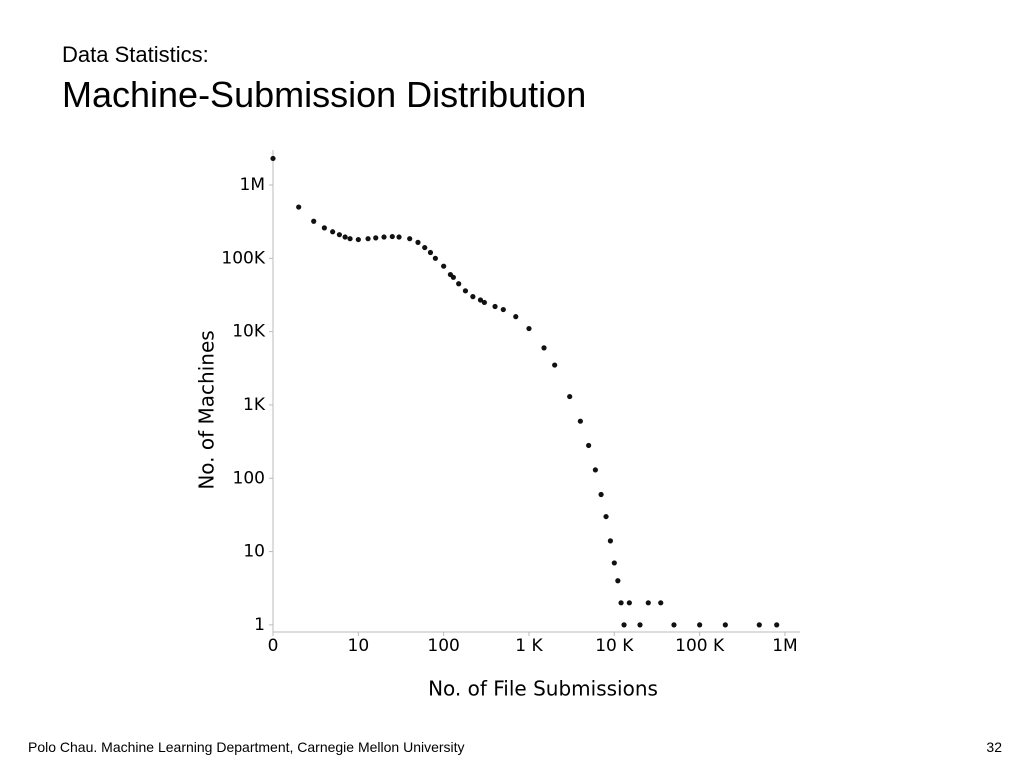  Describe the element at coordinates (994, 747) in the screenshot. I see `page-number: 32` at that location.